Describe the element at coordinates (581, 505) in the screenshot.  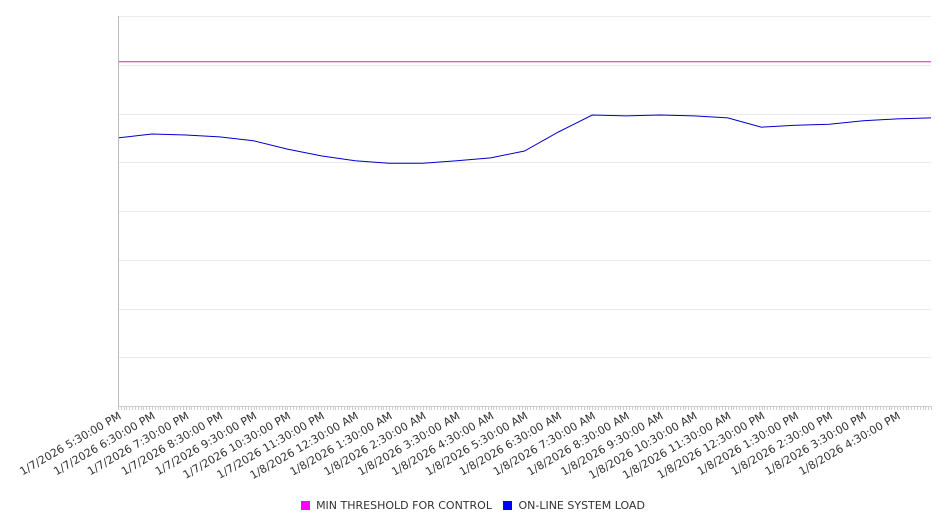
I see `legend-label-system-load: ON-LINE SYSTEM LOAD` at that location.